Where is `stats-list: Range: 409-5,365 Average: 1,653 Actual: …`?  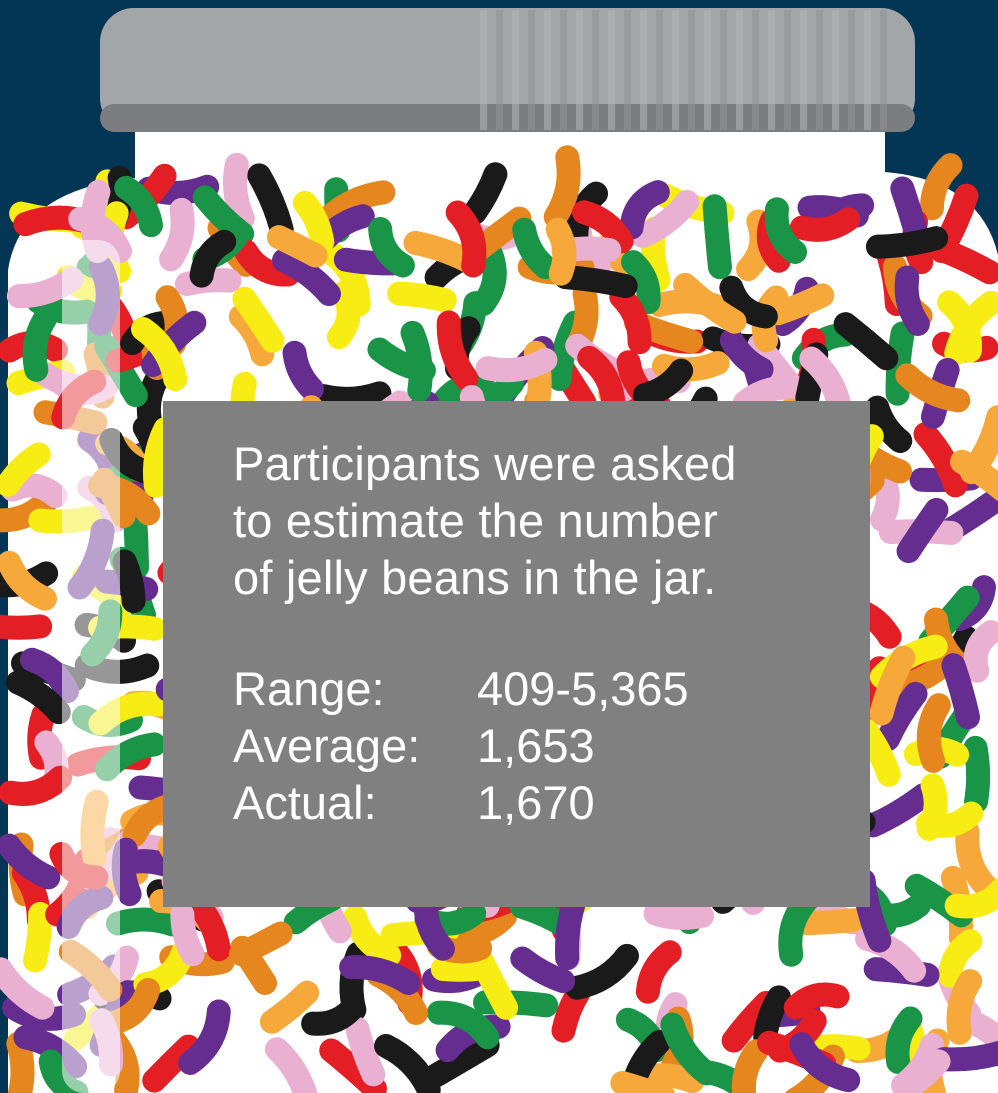 stats-list: Range: 409-5,365 Average: 1,653 Actual: … is located at coordinates (551, 745).